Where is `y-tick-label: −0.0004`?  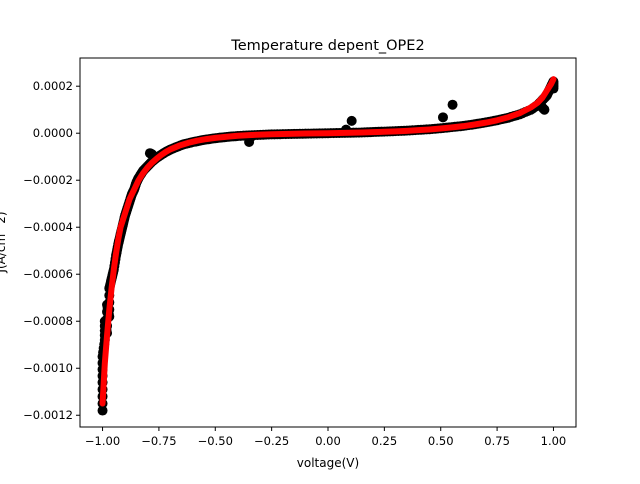
y-tick-label: −0.0004 is located at coordinates (48, 227).